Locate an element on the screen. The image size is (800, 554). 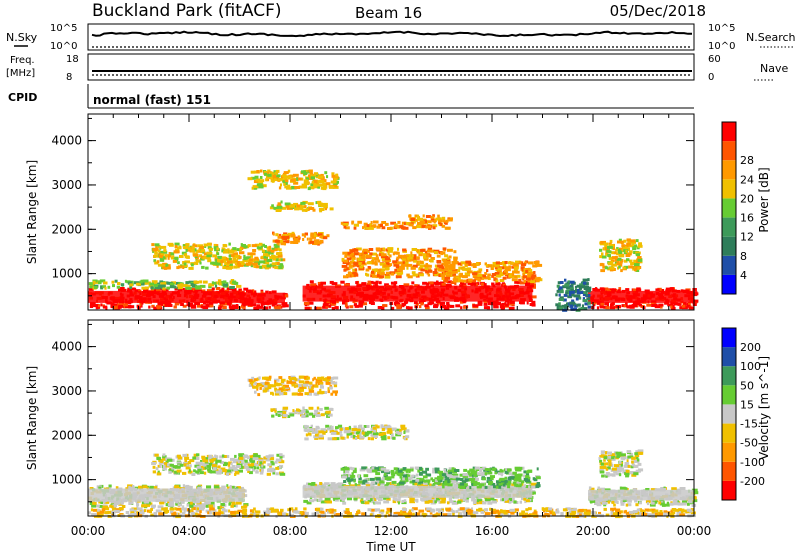
nsky-label: N.Sky is located at coordinates (22, 37).